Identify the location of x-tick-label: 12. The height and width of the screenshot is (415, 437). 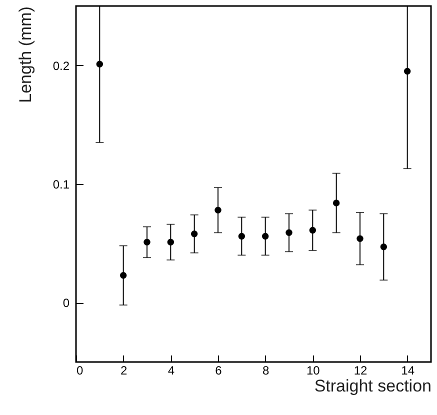
(361, 371).